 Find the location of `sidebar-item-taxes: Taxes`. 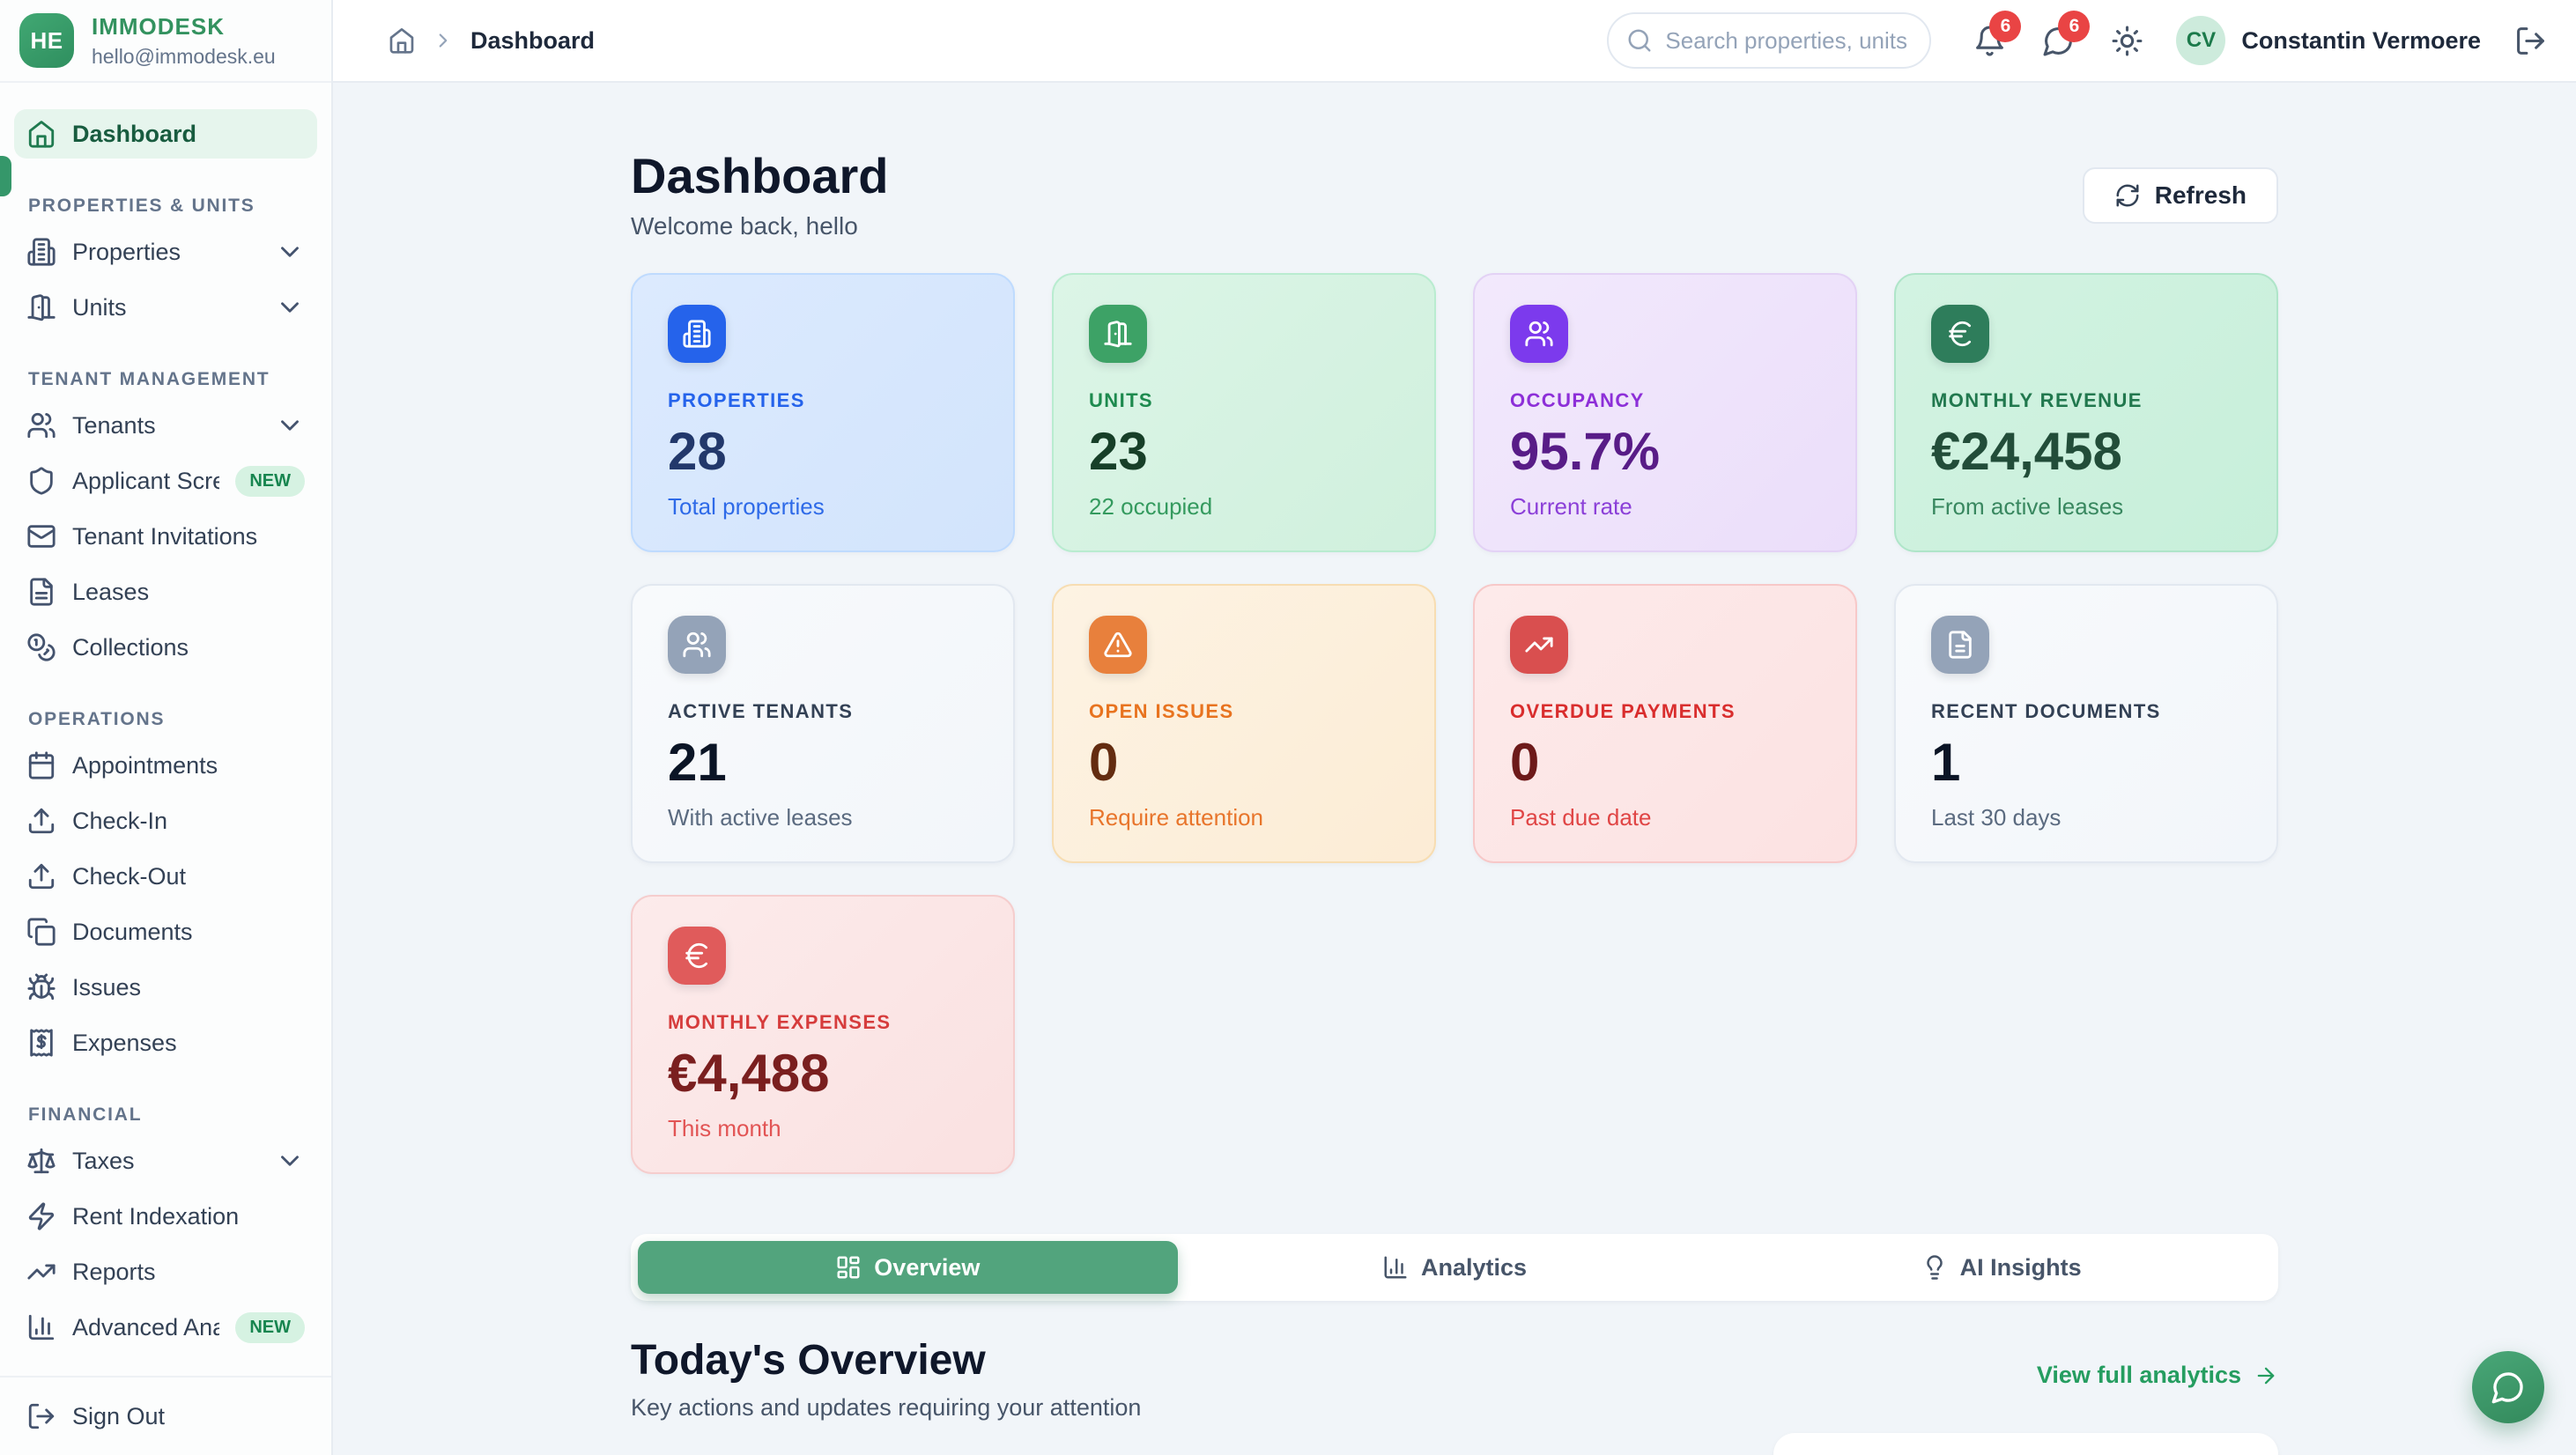

sidebar-item-taxes: Taxes is located at coordinates (165, 1160).